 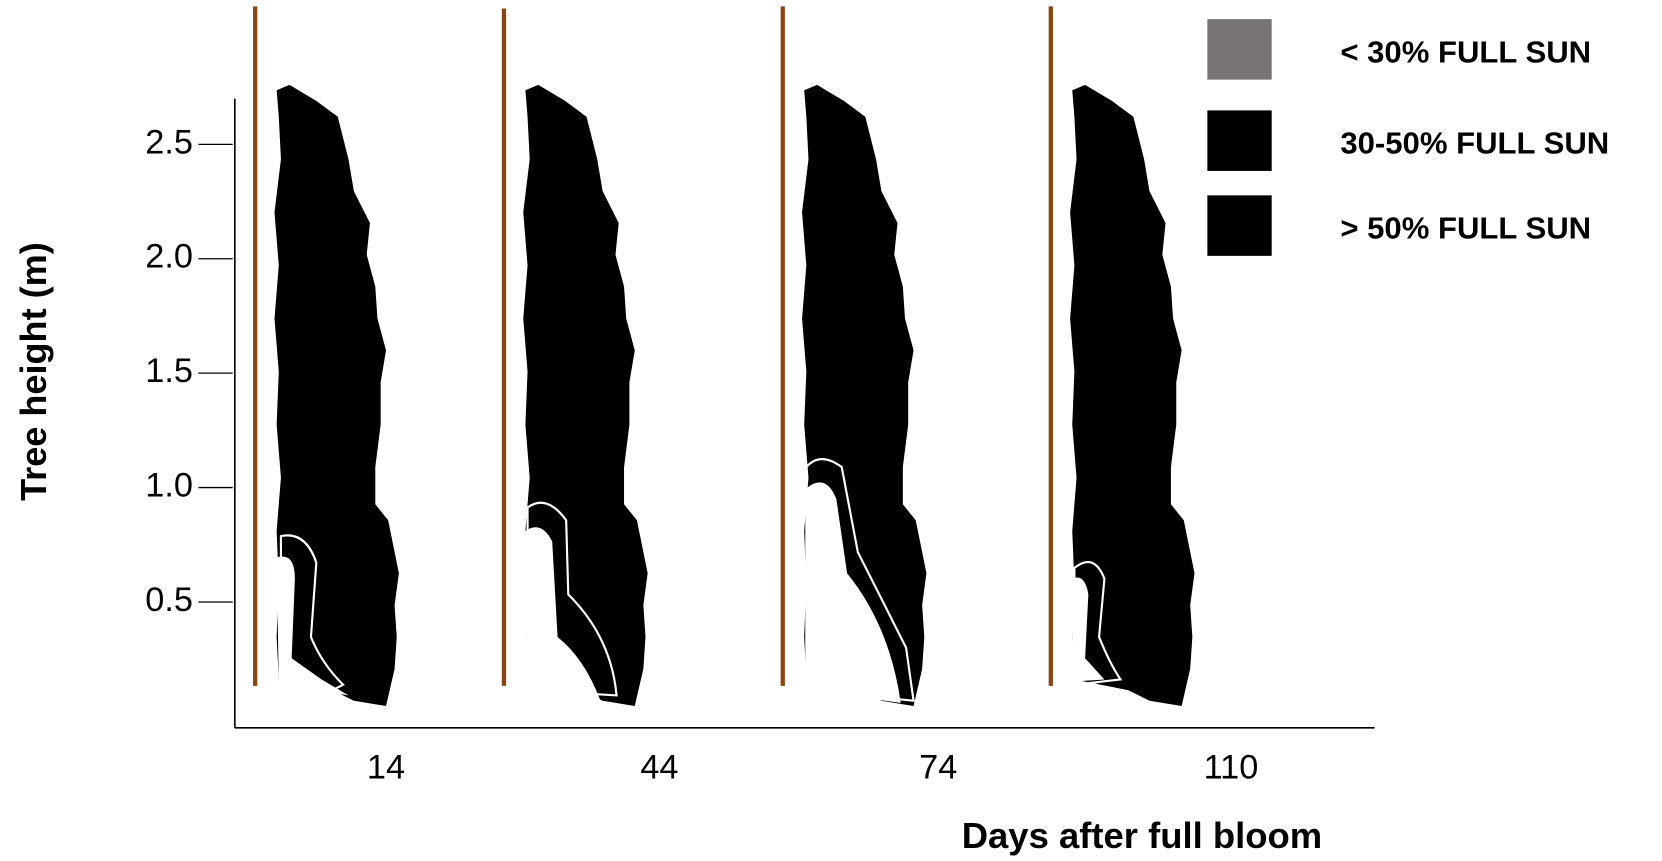 I want to click on y-axis-title: Tree height (m), so click(x=33, y=371).